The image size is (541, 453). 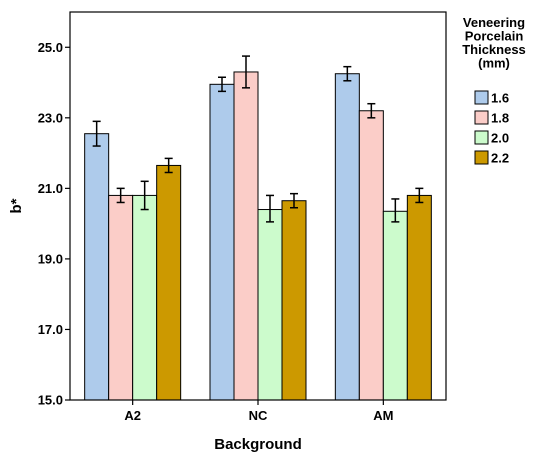 What do you see at coordinates (500, 118) in the screenshot?
I see `legend-label: 1.8` at bounding box center [500, 118].